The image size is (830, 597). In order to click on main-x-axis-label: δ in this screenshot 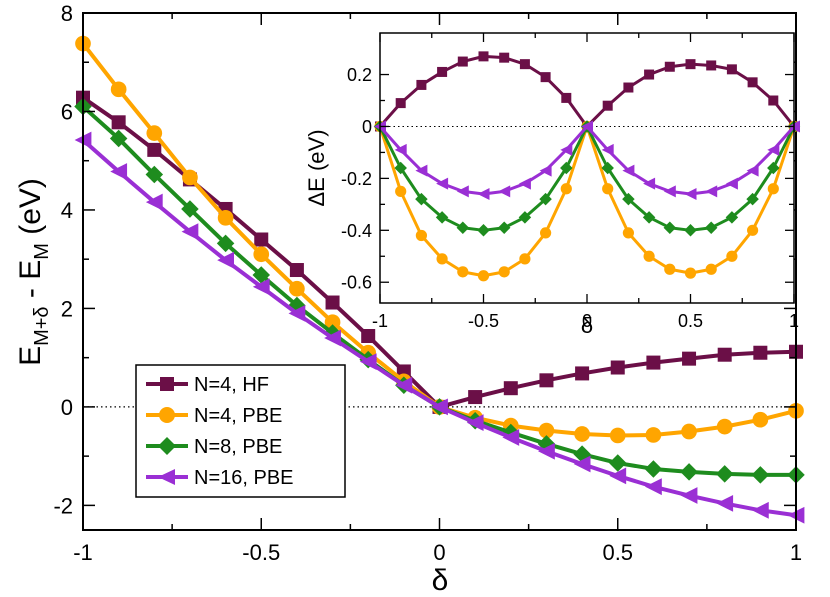, I will do `click(440, 580)`.